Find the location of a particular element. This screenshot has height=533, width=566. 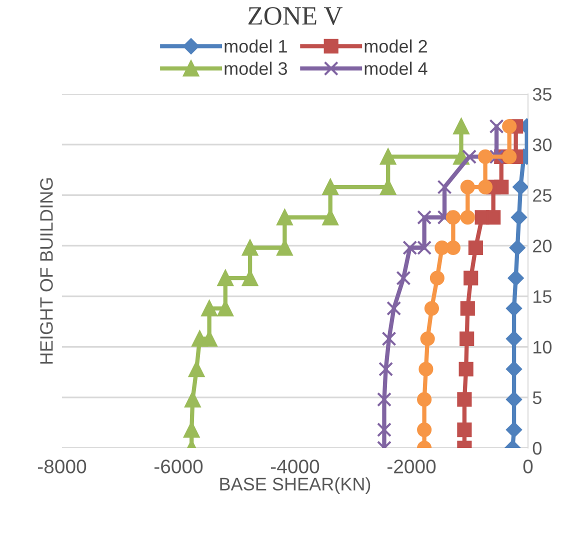

y-tick-label: 5 is located at coordinates (537, 398).